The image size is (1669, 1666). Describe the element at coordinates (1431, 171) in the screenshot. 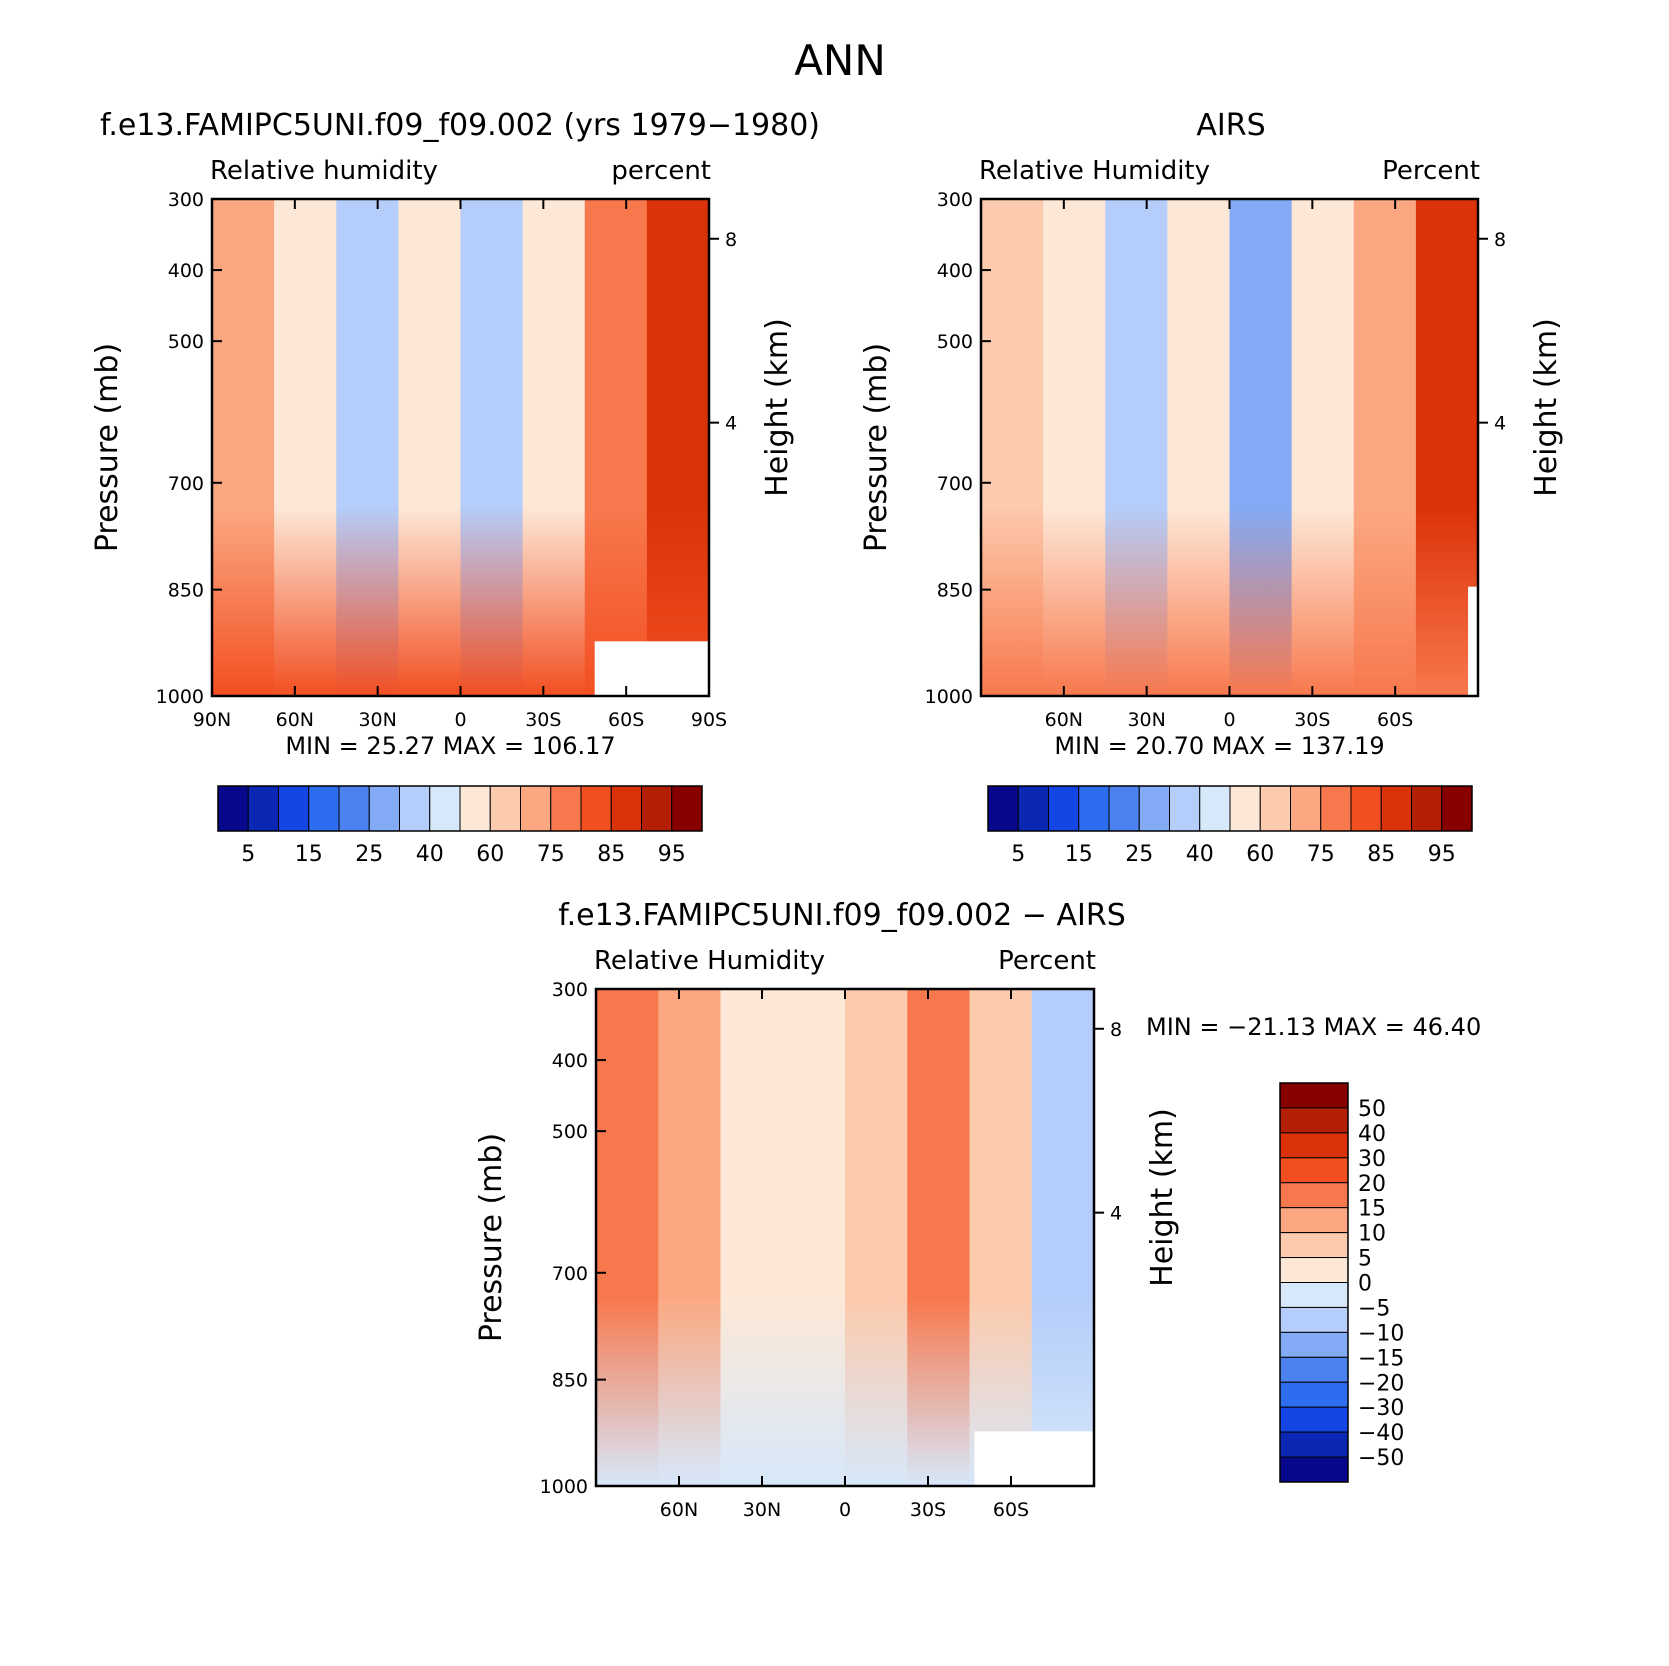

I see `units-label: Percent` at that location.